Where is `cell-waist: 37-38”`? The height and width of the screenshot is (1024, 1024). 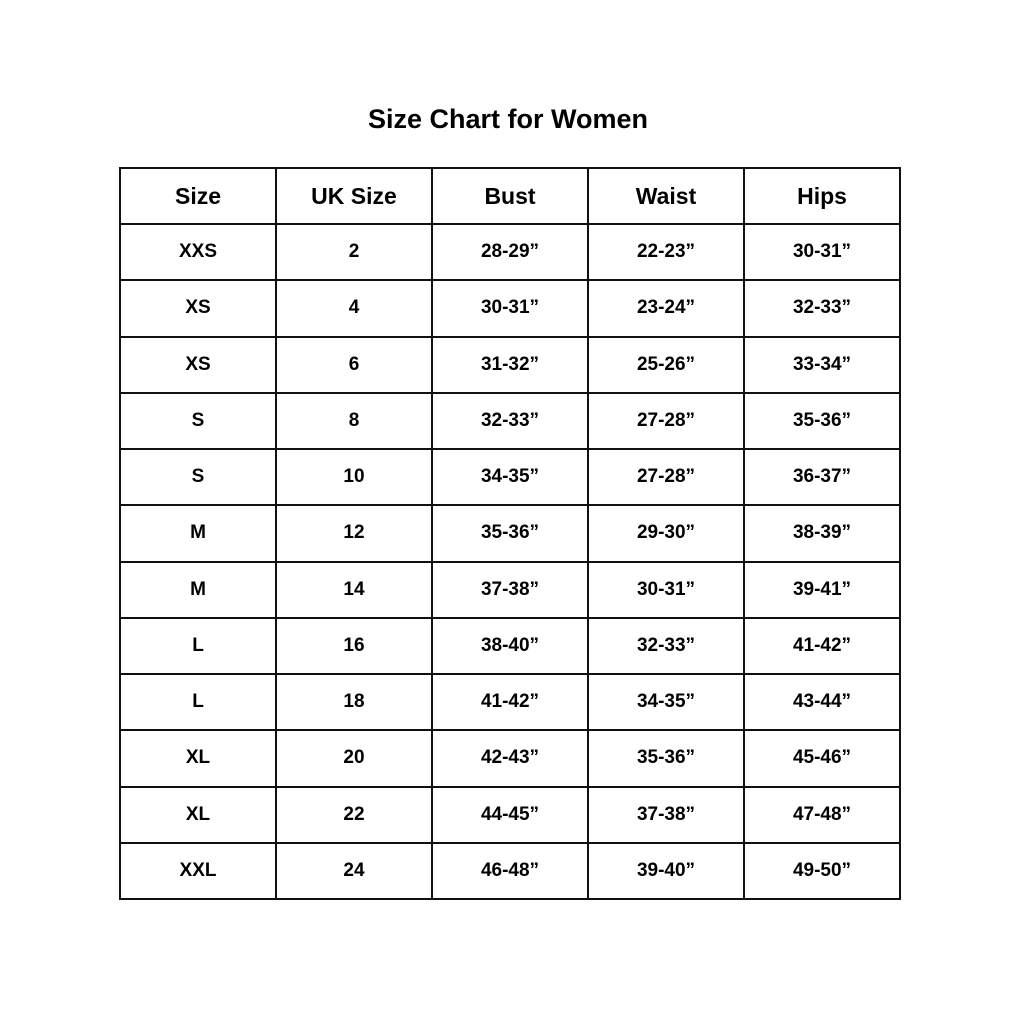
cell-waist: 37-38” is located at coordinates (666, 814).